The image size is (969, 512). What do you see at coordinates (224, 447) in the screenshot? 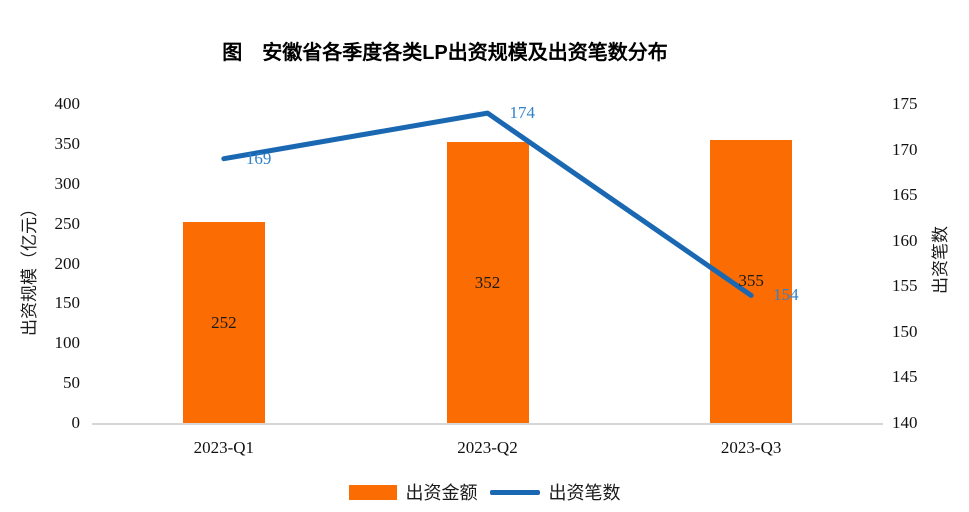
I see `x-axis-category-label: 2023-Q1` at bounding box center [224, 447].